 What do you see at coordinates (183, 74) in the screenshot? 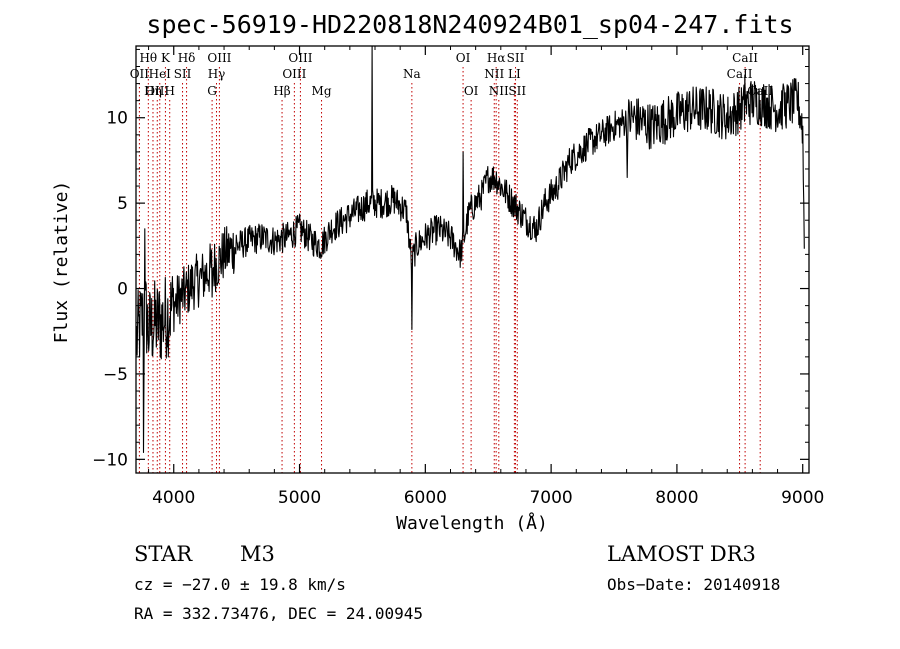
I see `line-label-6: SII` at bounding box center [183, 74].